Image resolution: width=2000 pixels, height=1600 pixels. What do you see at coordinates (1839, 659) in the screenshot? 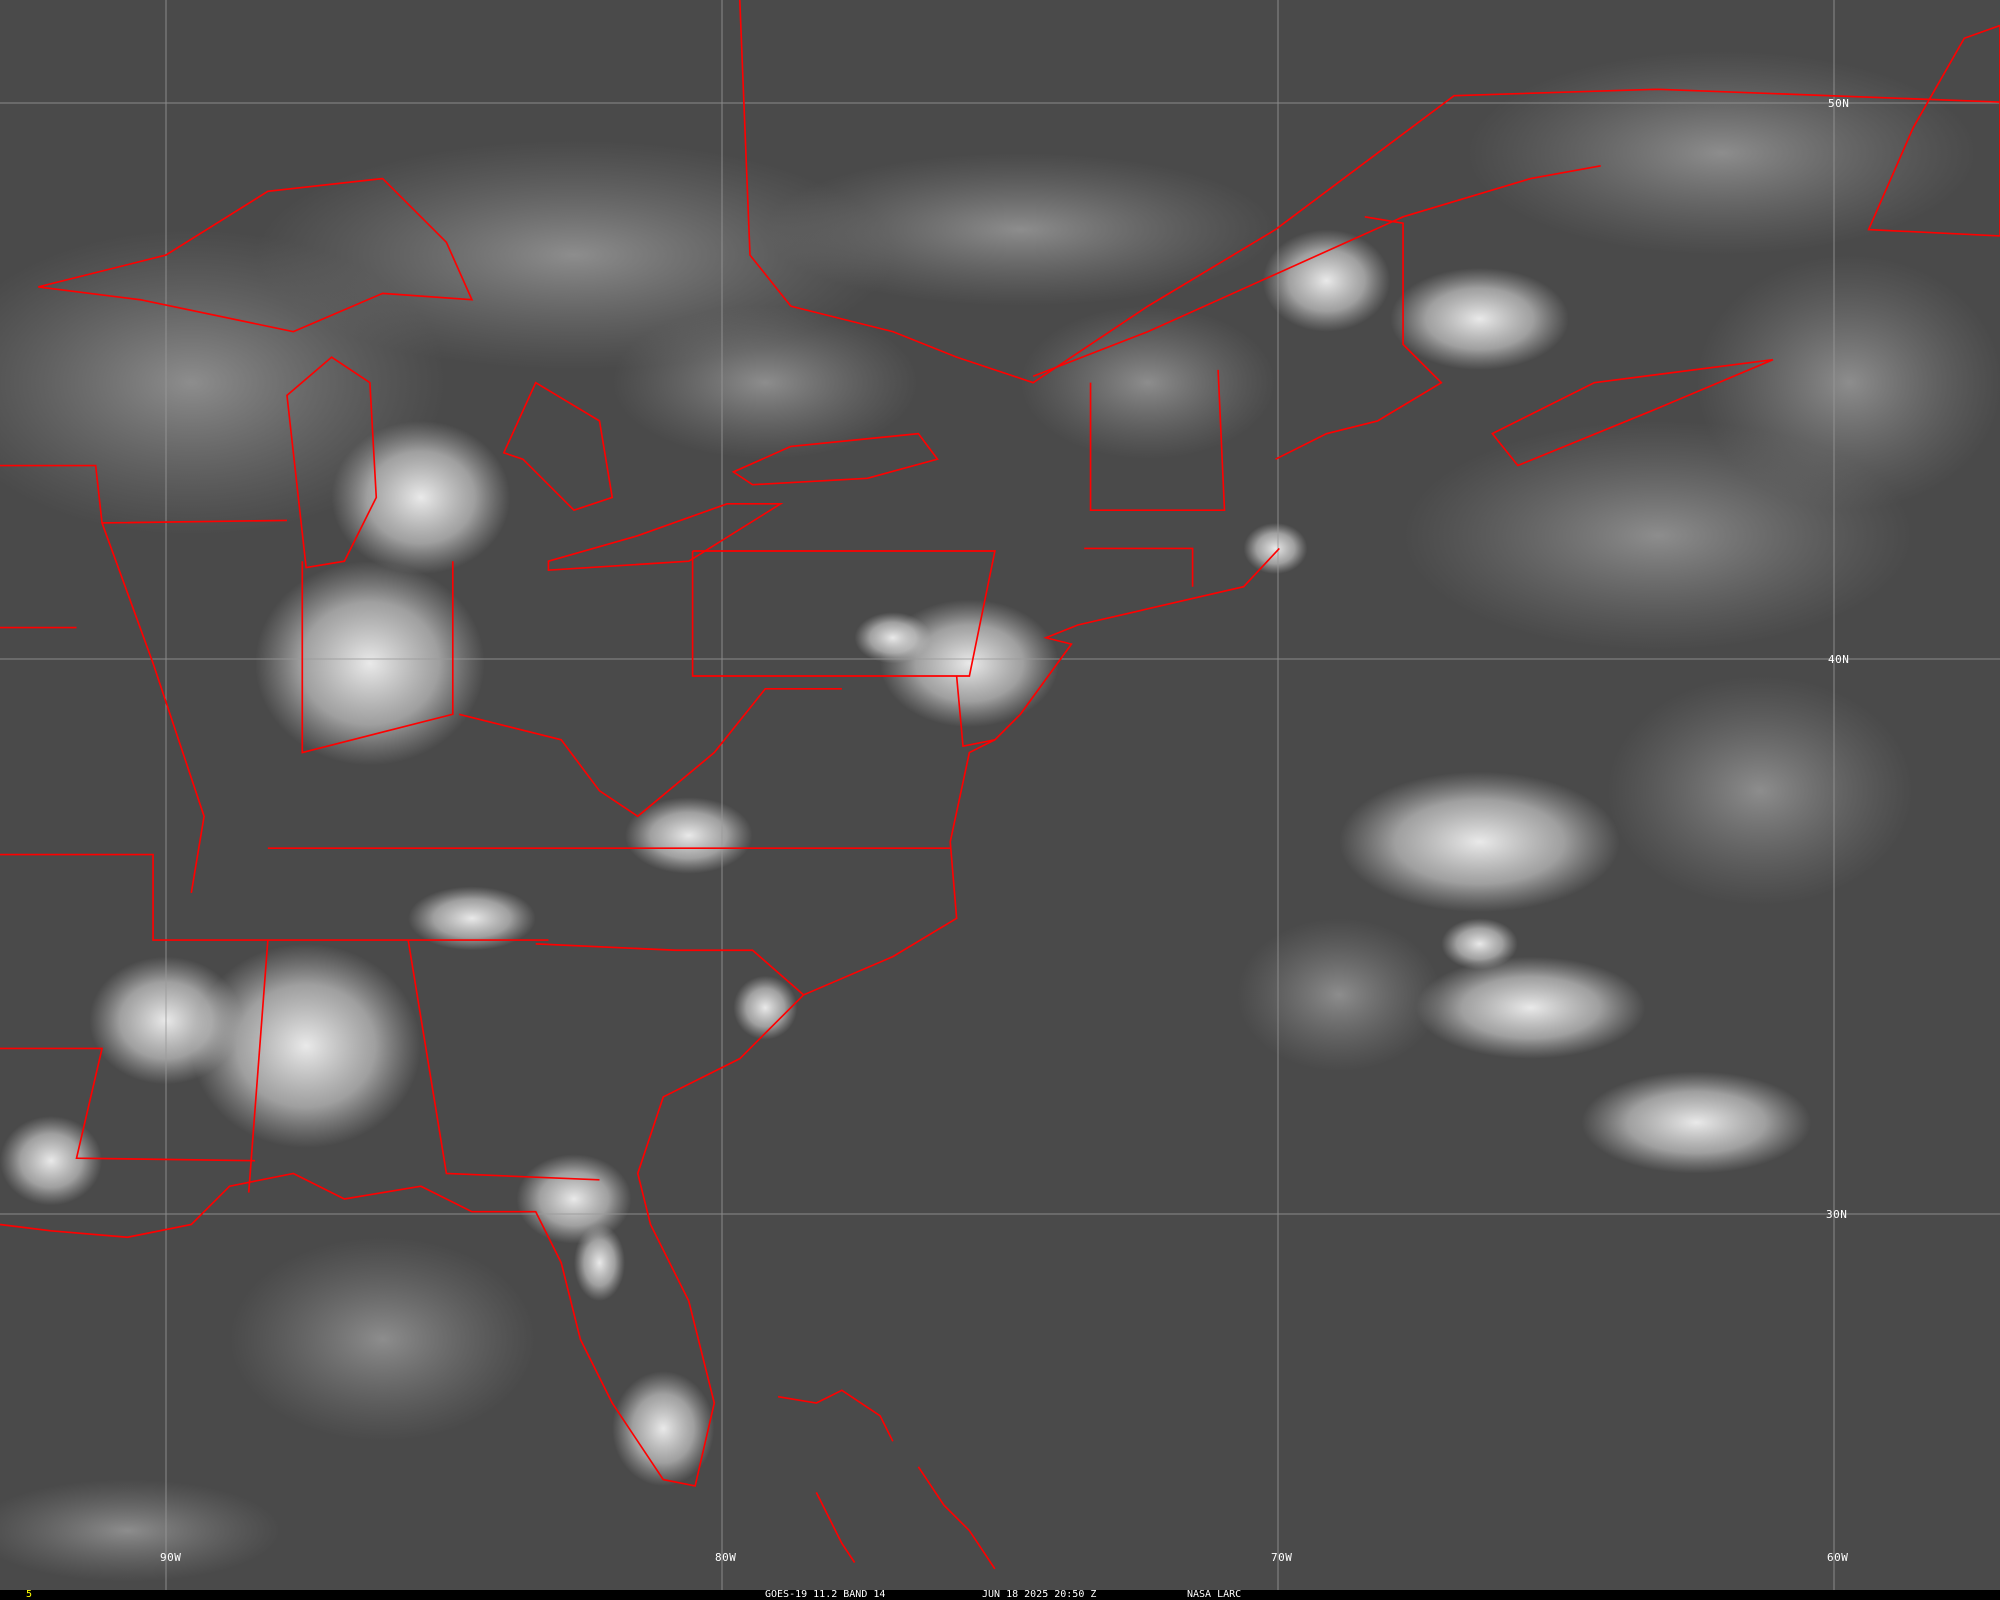
I see `lat-label-40n: 40N` at bounding box center [1839, 659].